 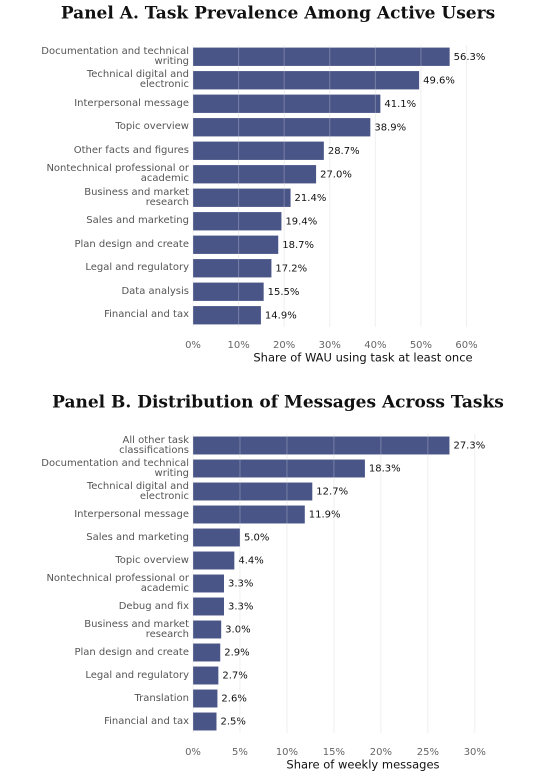 I want to click on value-label: 11.9%, so click(x=325, y=515).